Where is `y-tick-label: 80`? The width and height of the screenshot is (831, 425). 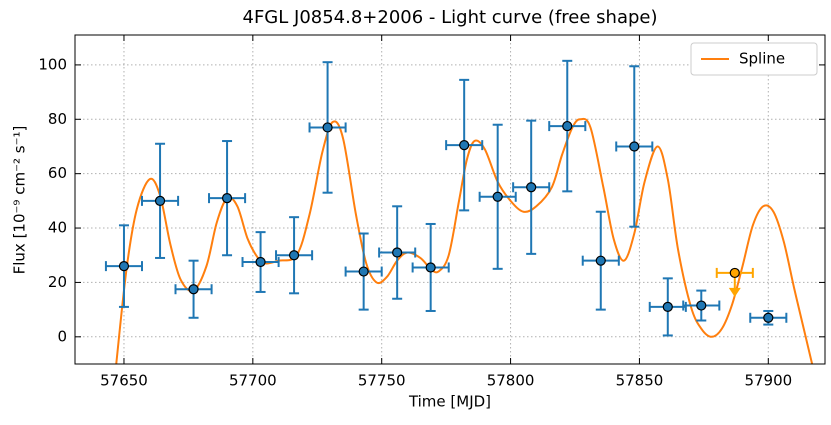
y-tick-label: 80 is located at coordinates (57, 119).